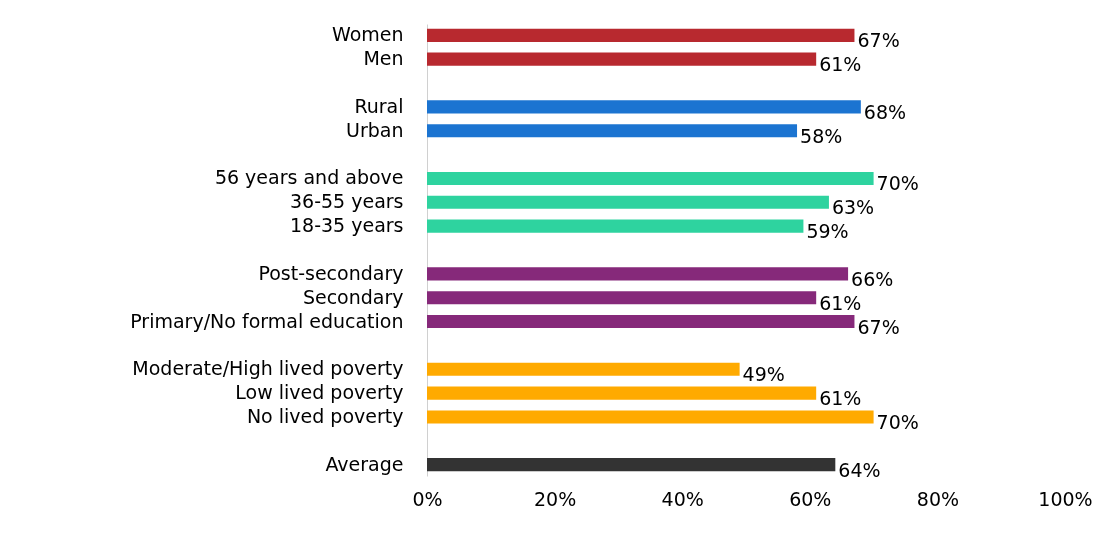  I want to click on x-tick-label: 100%, so click(1065, 498).